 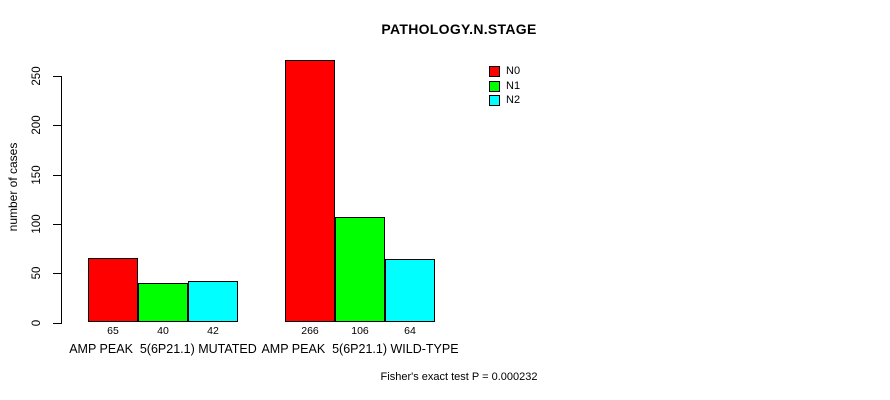 I want to click on y-axis-tick-label: 0, so click(x=37, y=323).